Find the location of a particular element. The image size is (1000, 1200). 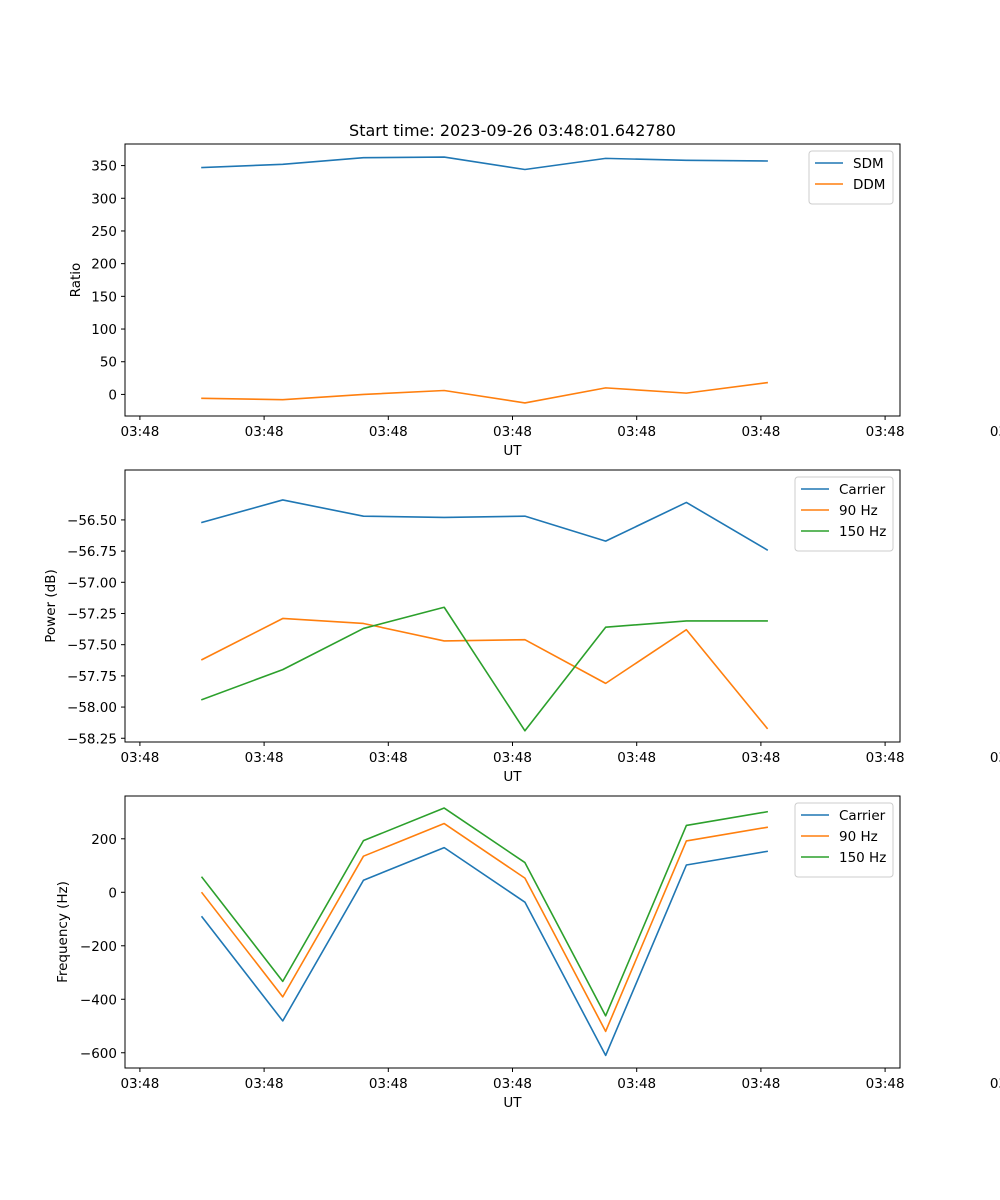

y-tick-label: −57.50 is located at coordinates (92, 646).